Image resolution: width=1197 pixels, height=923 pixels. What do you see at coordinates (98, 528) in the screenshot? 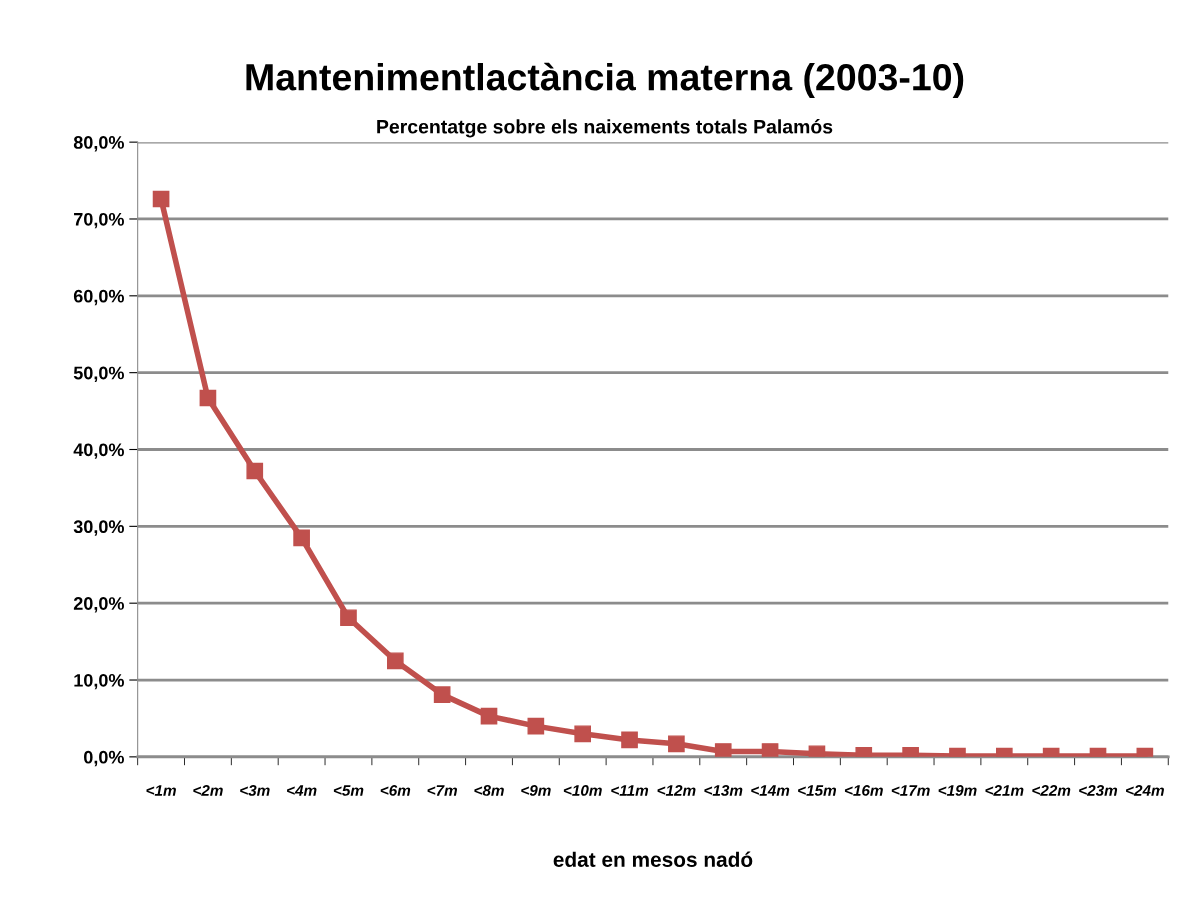
I see `y-tick-label: 30,0%` at bounding box center [98, 528].